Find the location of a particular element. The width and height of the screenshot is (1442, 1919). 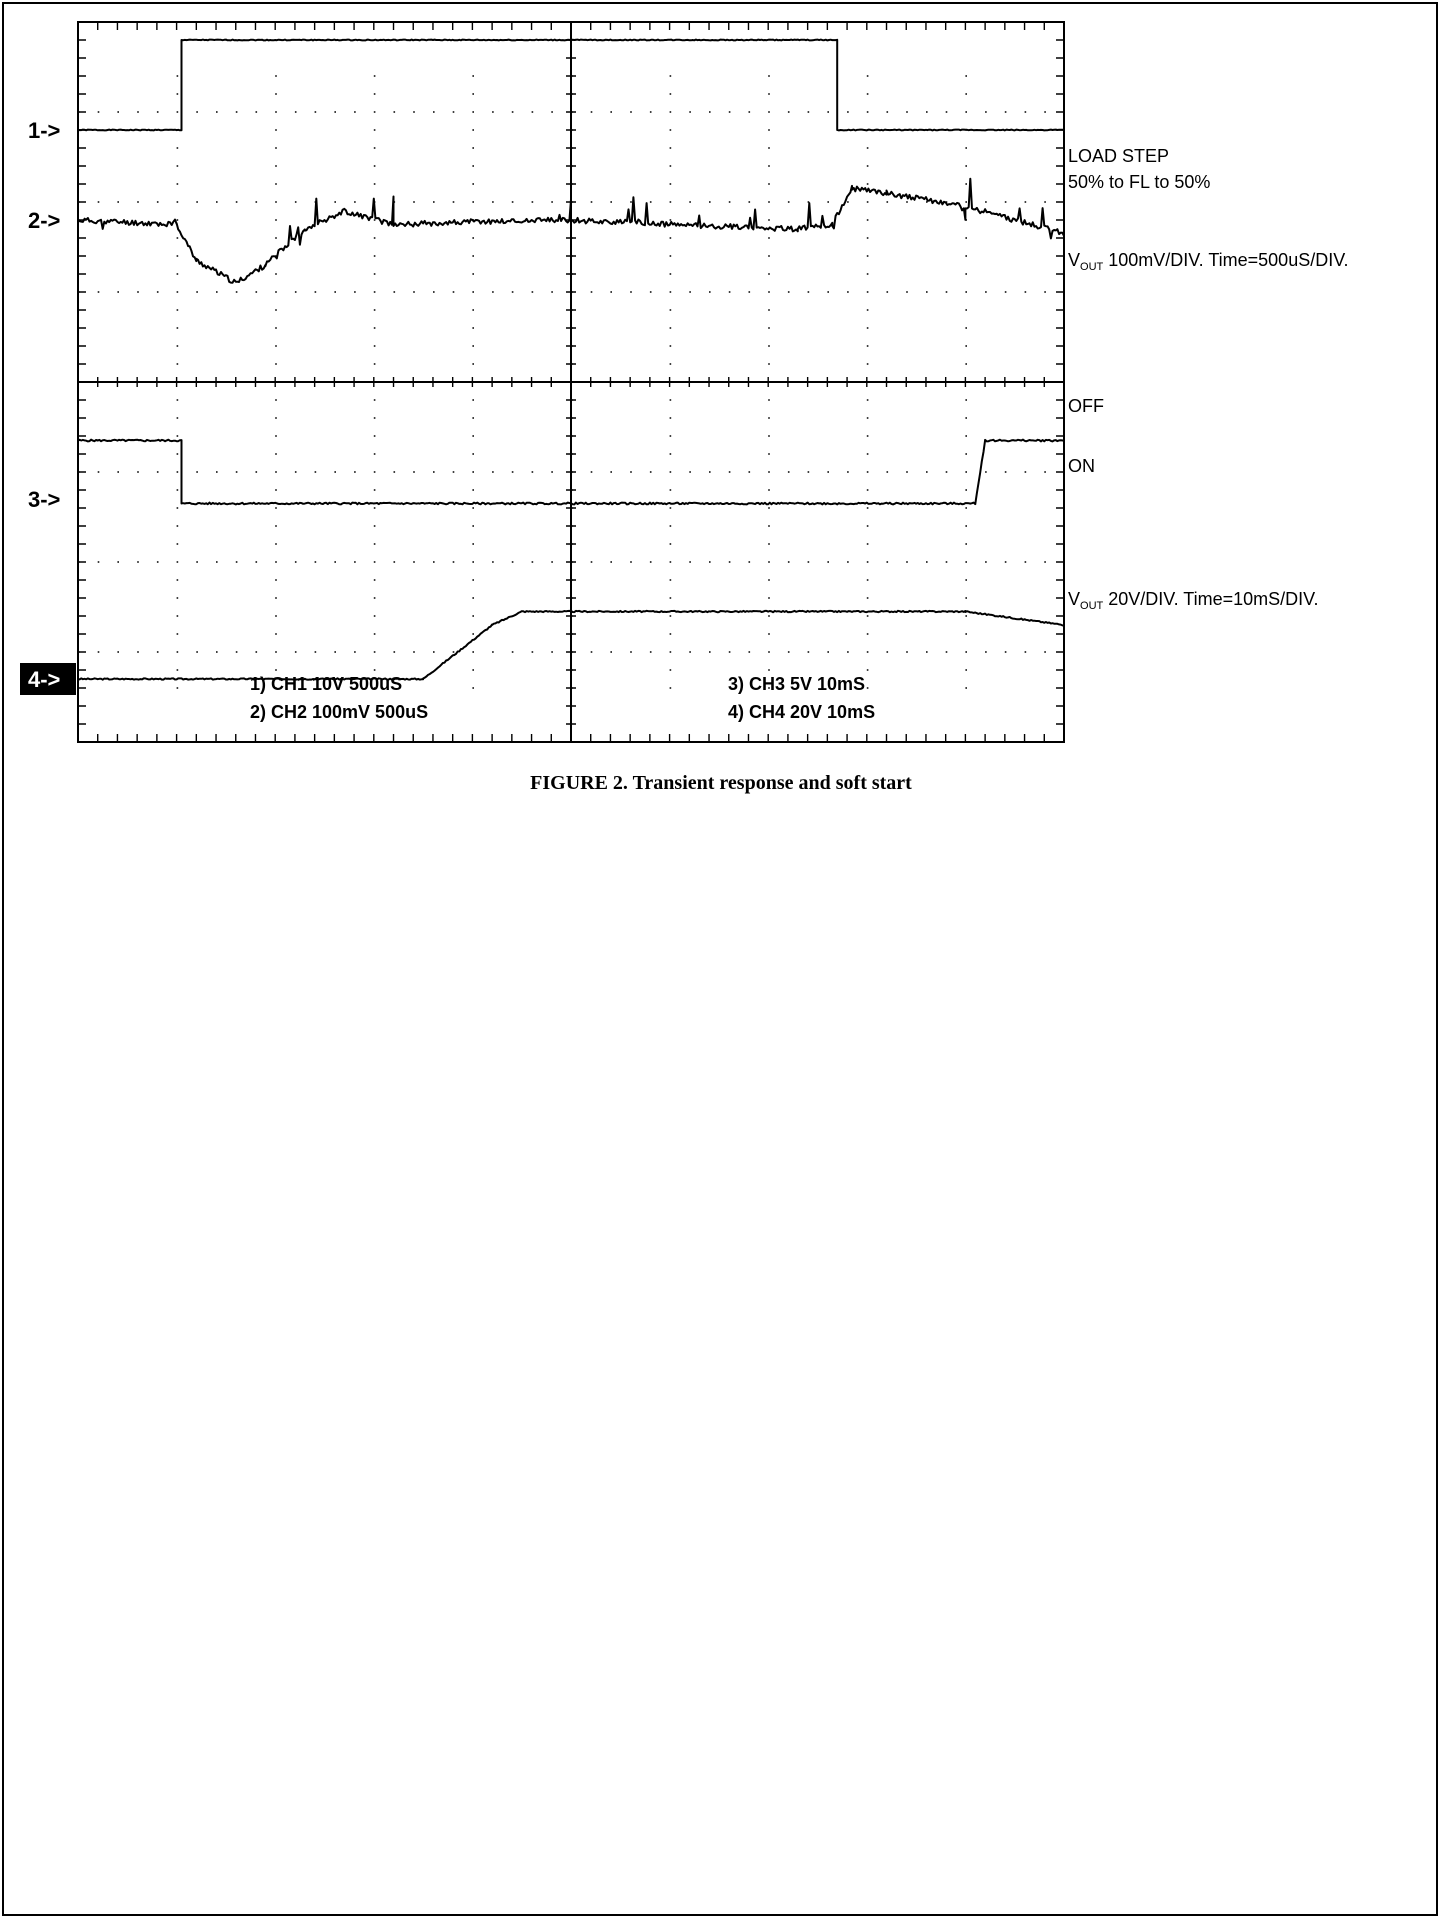

annotation-on-label: ON is located at coordinates (1081, 466).